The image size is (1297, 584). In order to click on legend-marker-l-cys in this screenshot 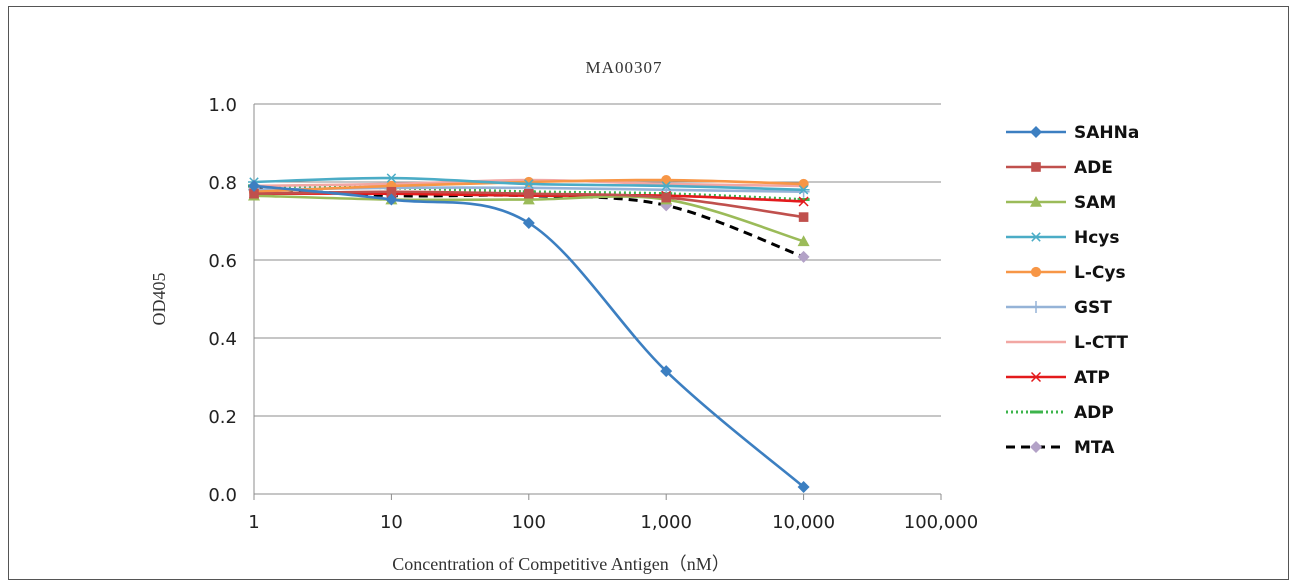, I will do `click(1036, 272)`.